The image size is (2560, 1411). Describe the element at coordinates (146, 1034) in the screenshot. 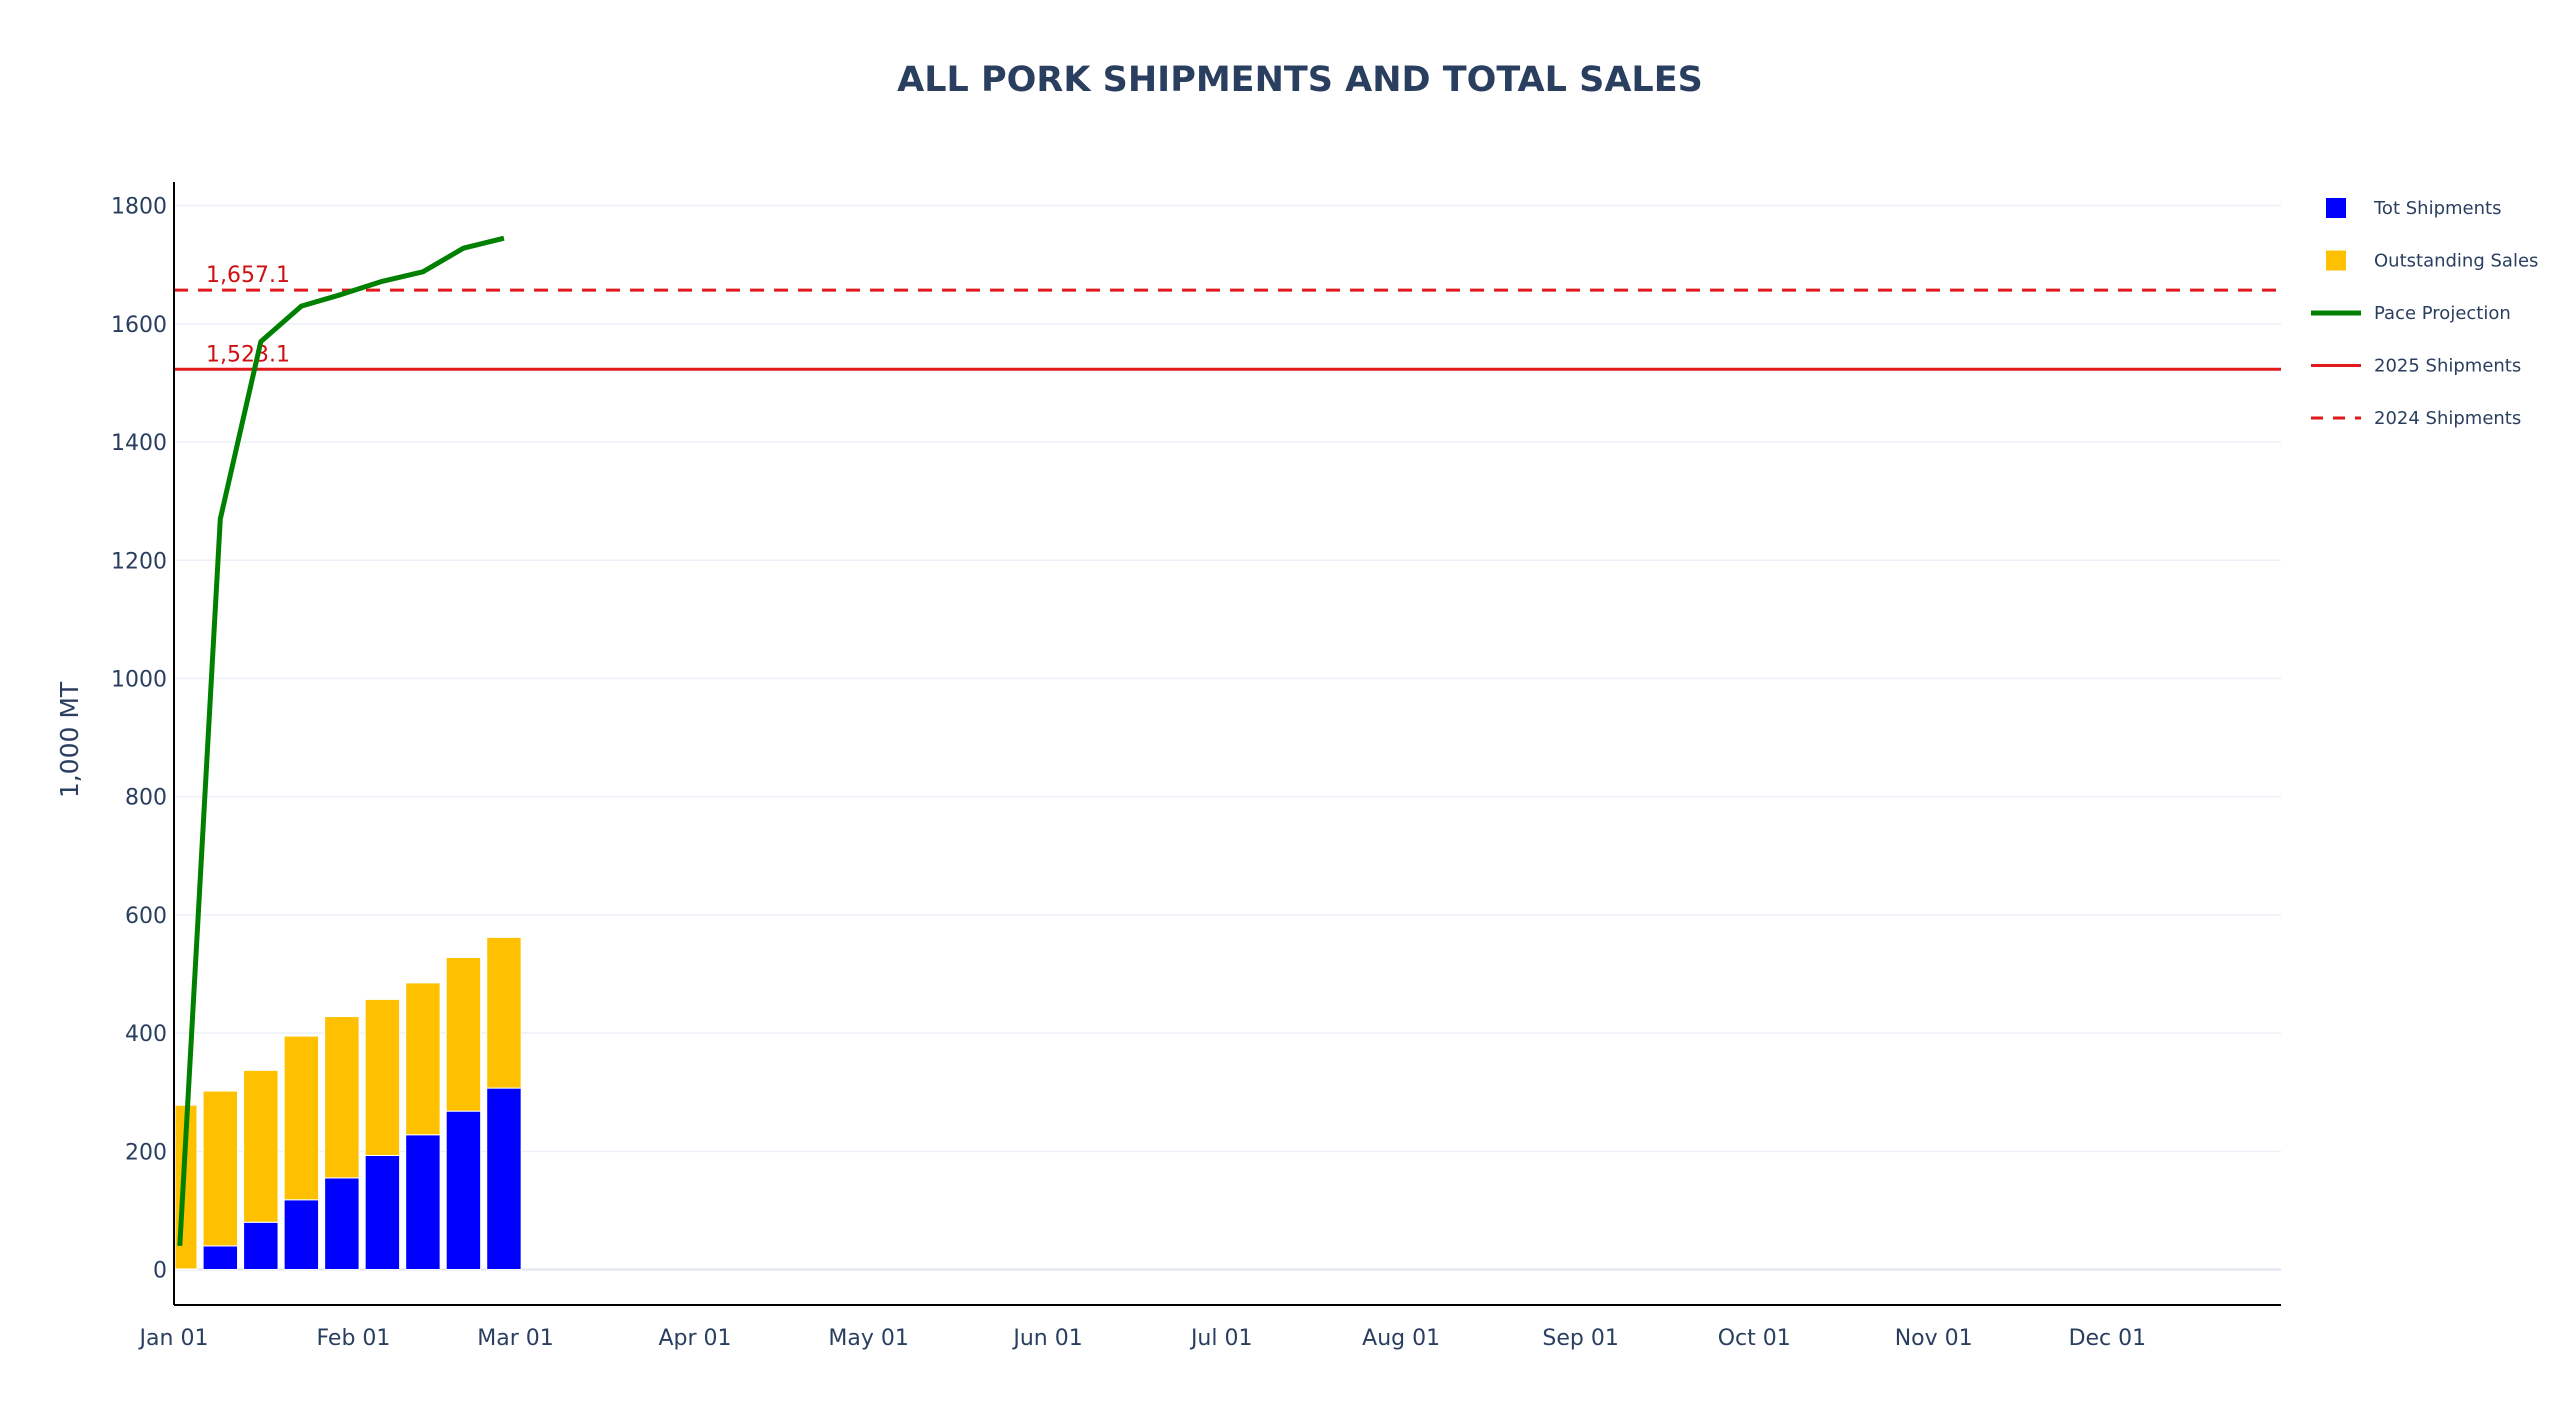

I see `y-tick-label: 400` at that location.